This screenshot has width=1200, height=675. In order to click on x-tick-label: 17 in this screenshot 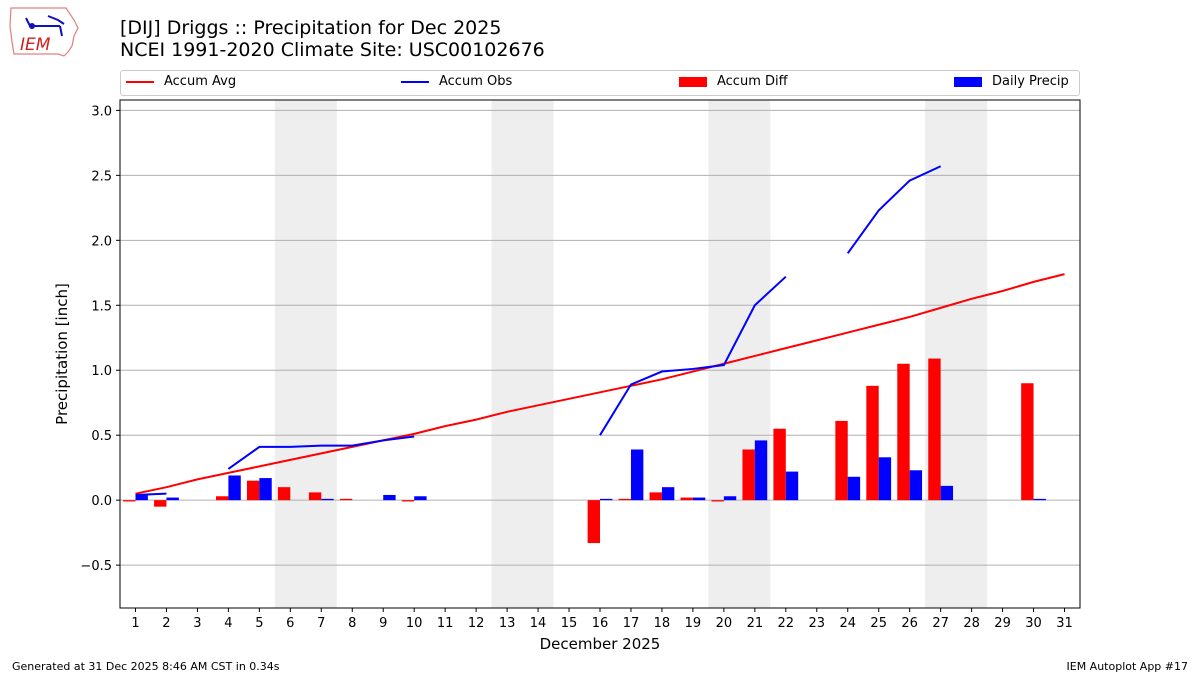, I will do `click(631, 623)`.